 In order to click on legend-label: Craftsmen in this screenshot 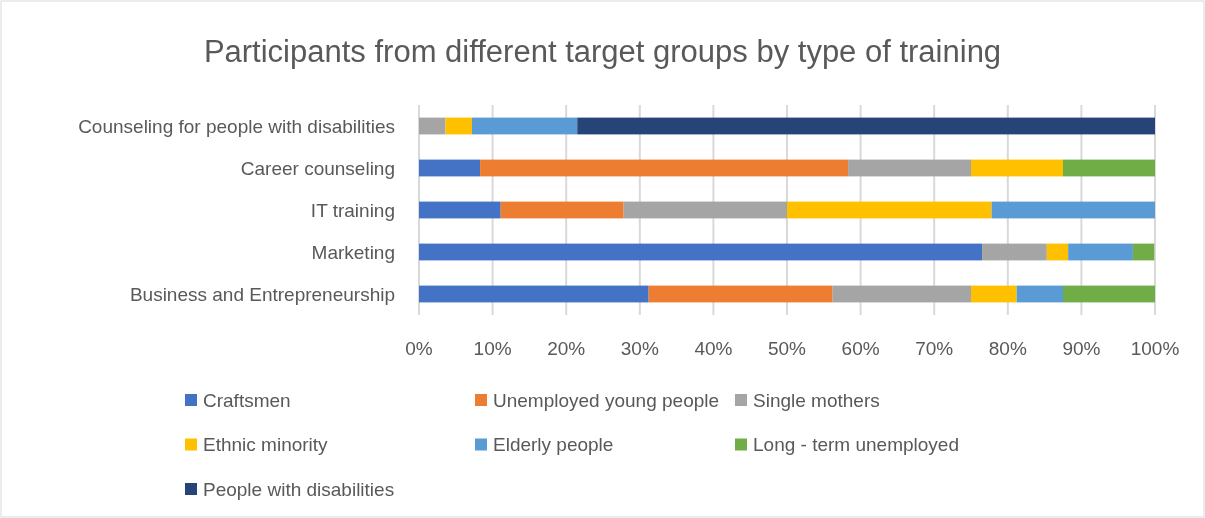, I will do `click(247, 400)`.